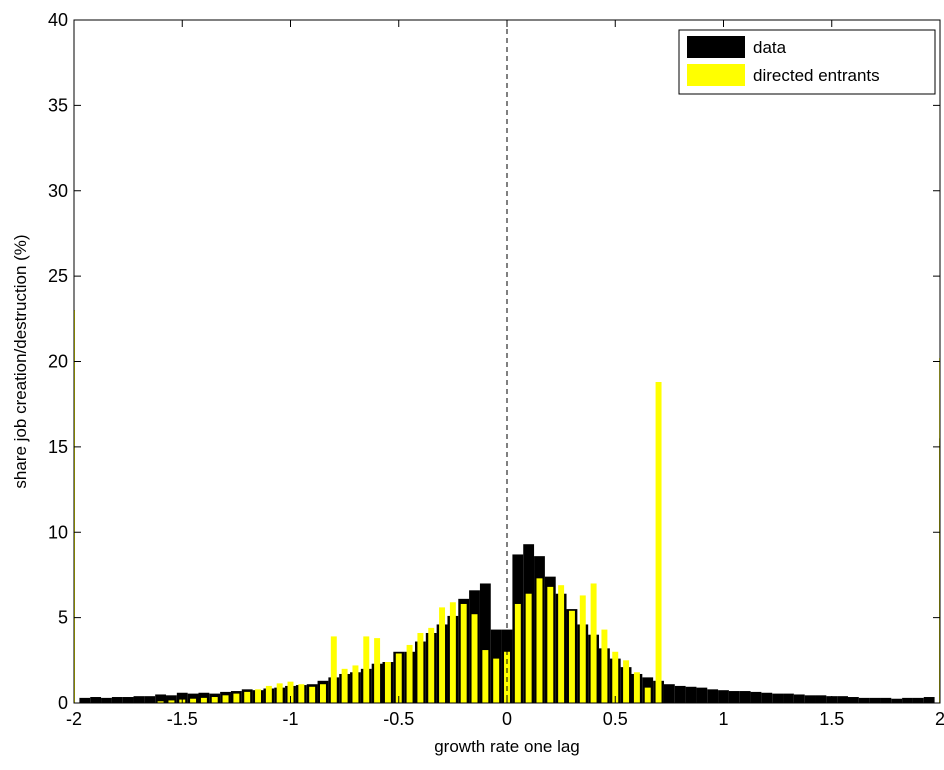  What do you see at coordinates (816, 75) in the screenshot?
I see `legend-label-directed-entrants: directed entrants` at bounding box center [816, 75].